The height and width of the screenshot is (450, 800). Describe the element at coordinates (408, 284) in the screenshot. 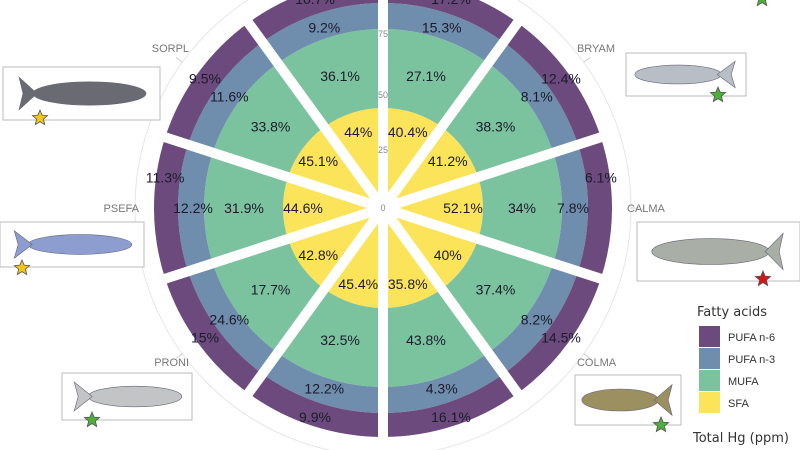

I see `data-label-sfa: 35.8%` at that location.